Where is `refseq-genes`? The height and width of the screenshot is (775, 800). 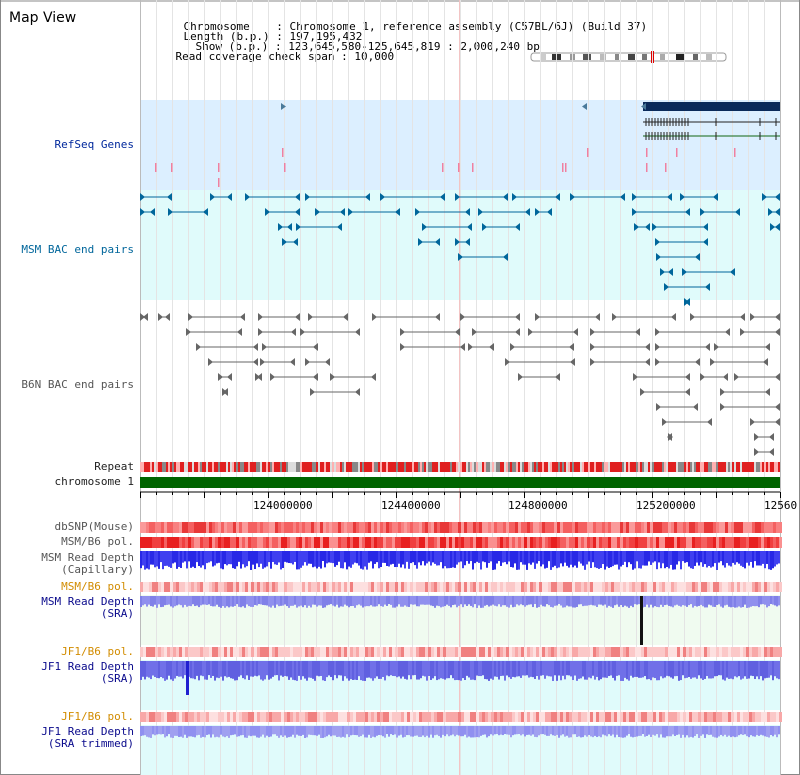 refseq-genes is located at coordinates (467, 144).